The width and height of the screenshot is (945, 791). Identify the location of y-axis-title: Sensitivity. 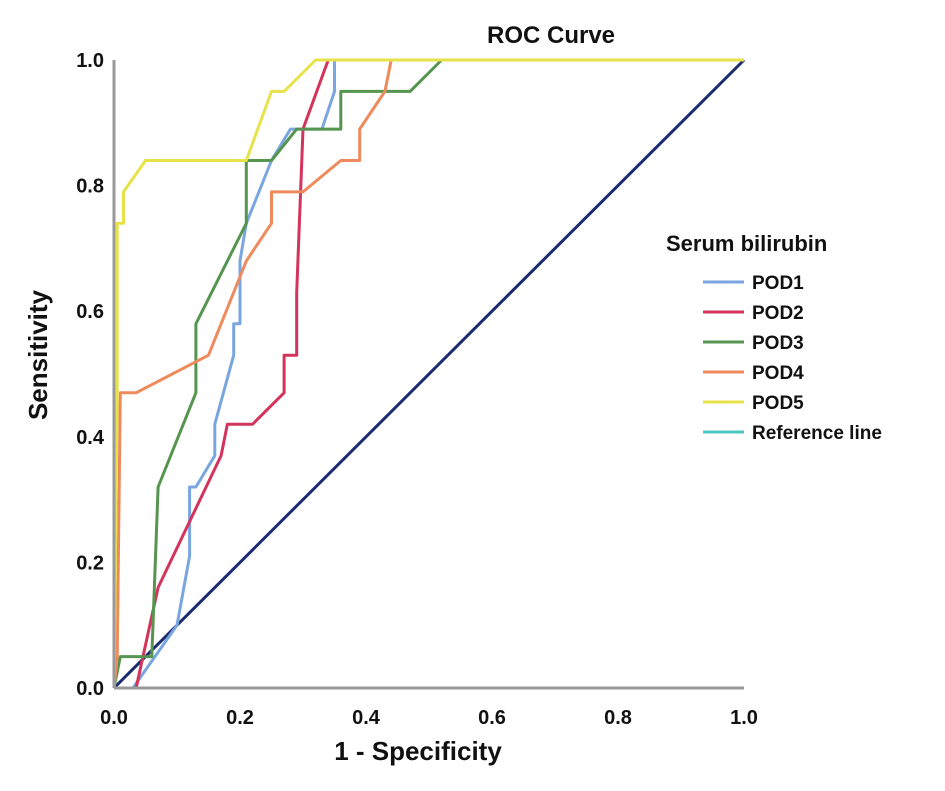
(38, 354).